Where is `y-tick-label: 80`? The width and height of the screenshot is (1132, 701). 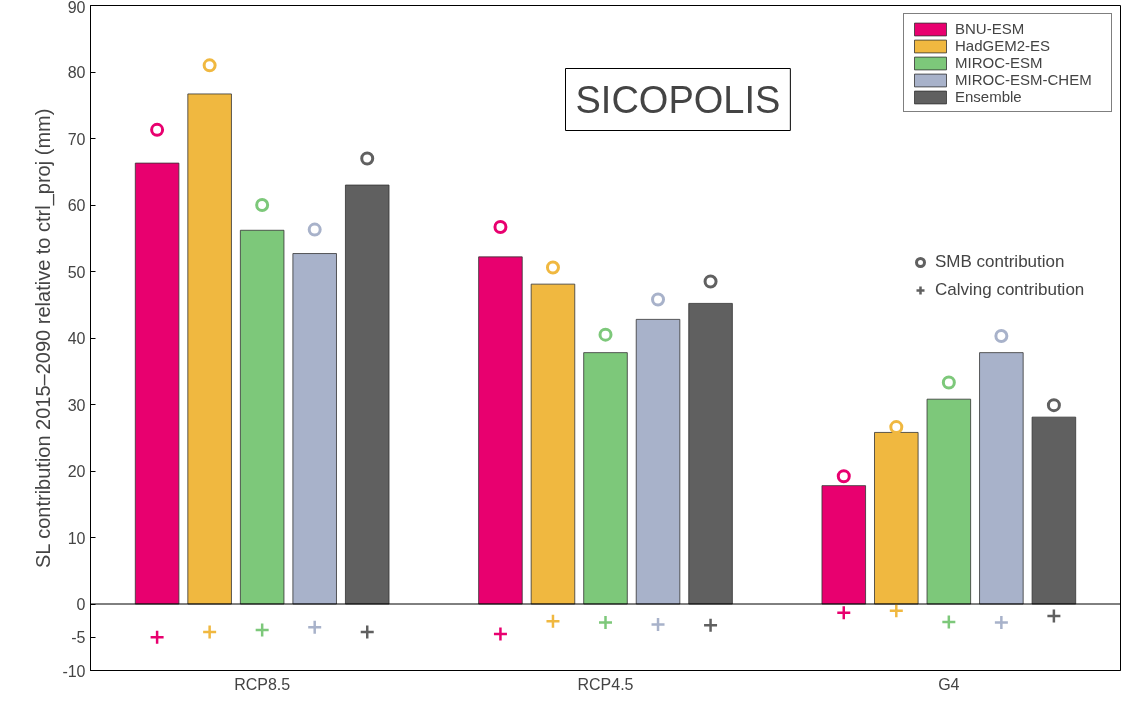 y-tick-label: 80 is located at coordinates (76, 72).